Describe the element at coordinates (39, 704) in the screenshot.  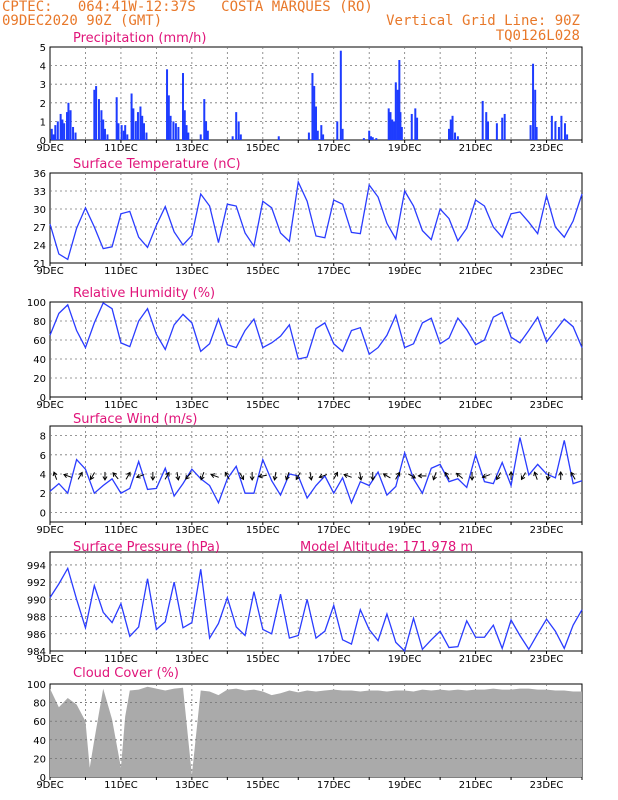
I see `y-tick-label: 80` at that location.